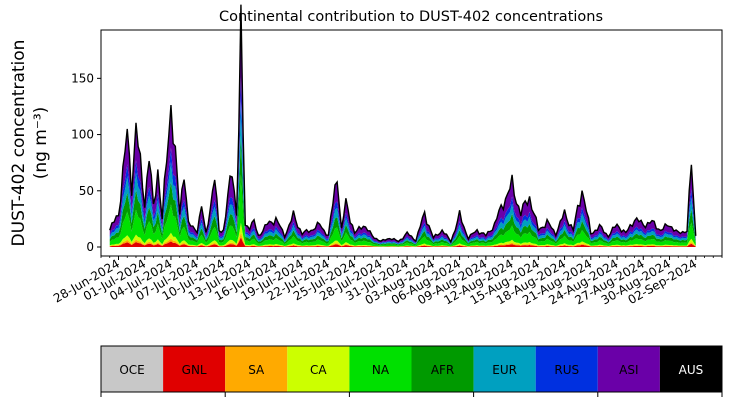  I want to click on legend-swatch-asi, so click(628, 369).